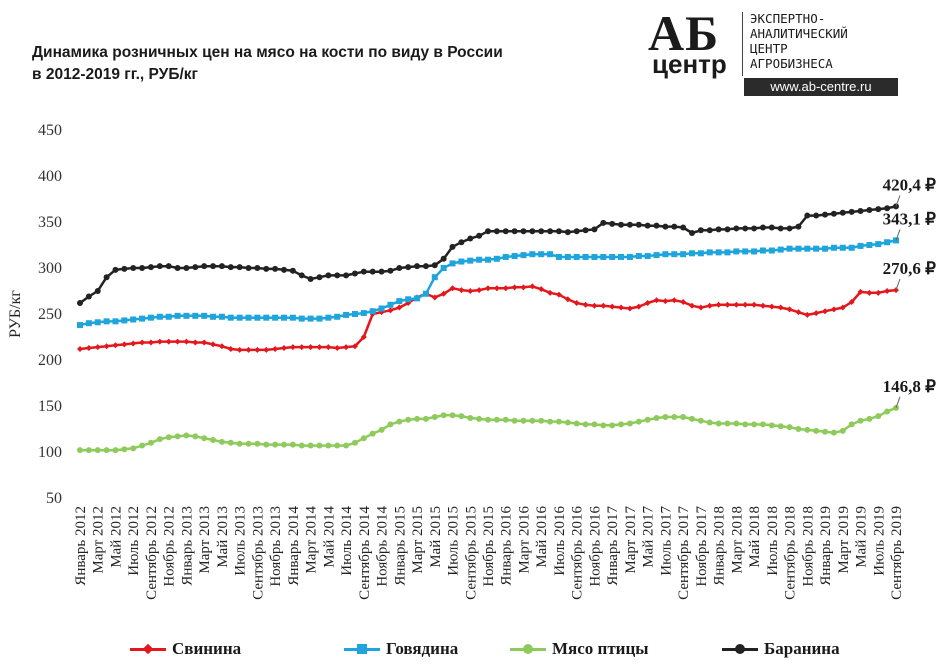 The width and height of the screenshot is (940, 666). What do you see at coordinates (595, 546) in the screenshot?
I see `x-tick-label: Ноябрь 2016` at bounding box center [595, 546].